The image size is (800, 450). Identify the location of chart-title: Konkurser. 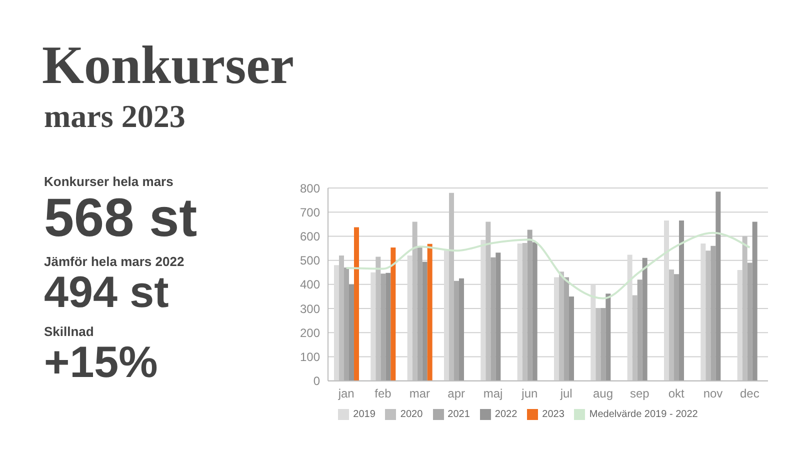
(168, 65).